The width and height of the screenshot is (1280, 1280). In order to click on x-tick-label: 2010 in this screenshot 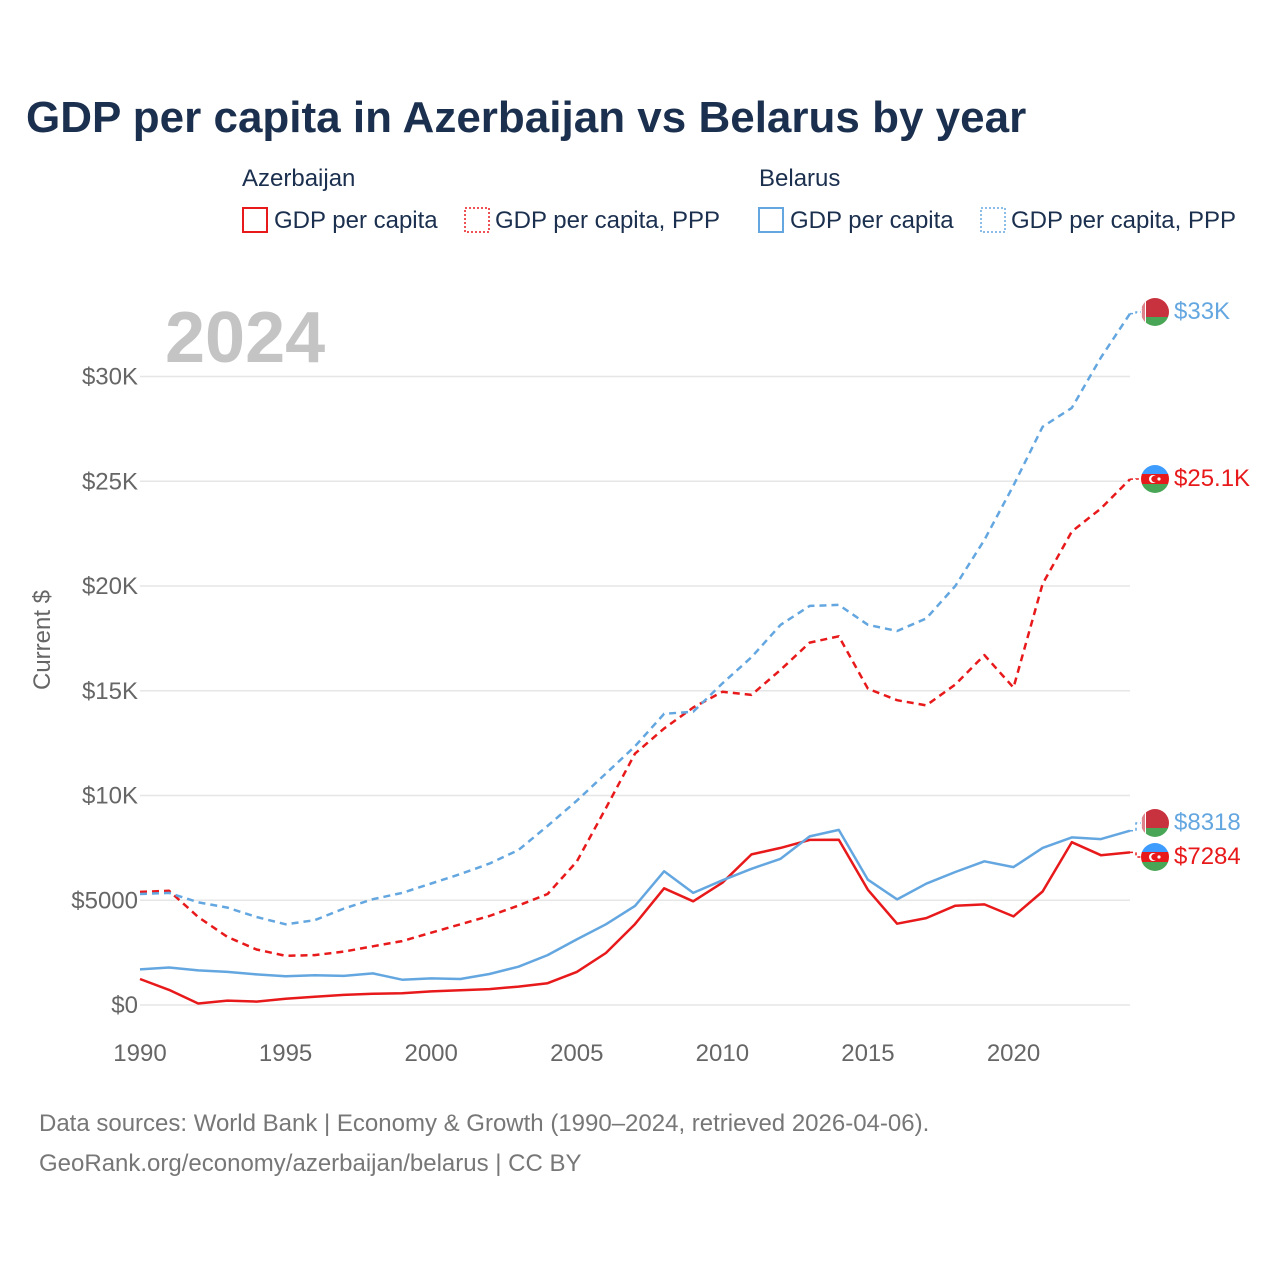, I will do `click(722, 1053)`.